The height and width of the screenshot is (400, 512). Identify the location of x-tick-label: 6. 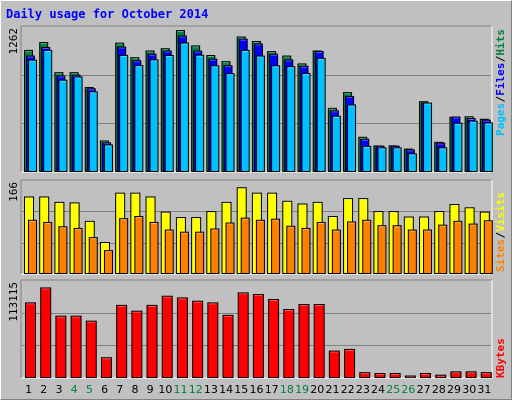
(104, 389).